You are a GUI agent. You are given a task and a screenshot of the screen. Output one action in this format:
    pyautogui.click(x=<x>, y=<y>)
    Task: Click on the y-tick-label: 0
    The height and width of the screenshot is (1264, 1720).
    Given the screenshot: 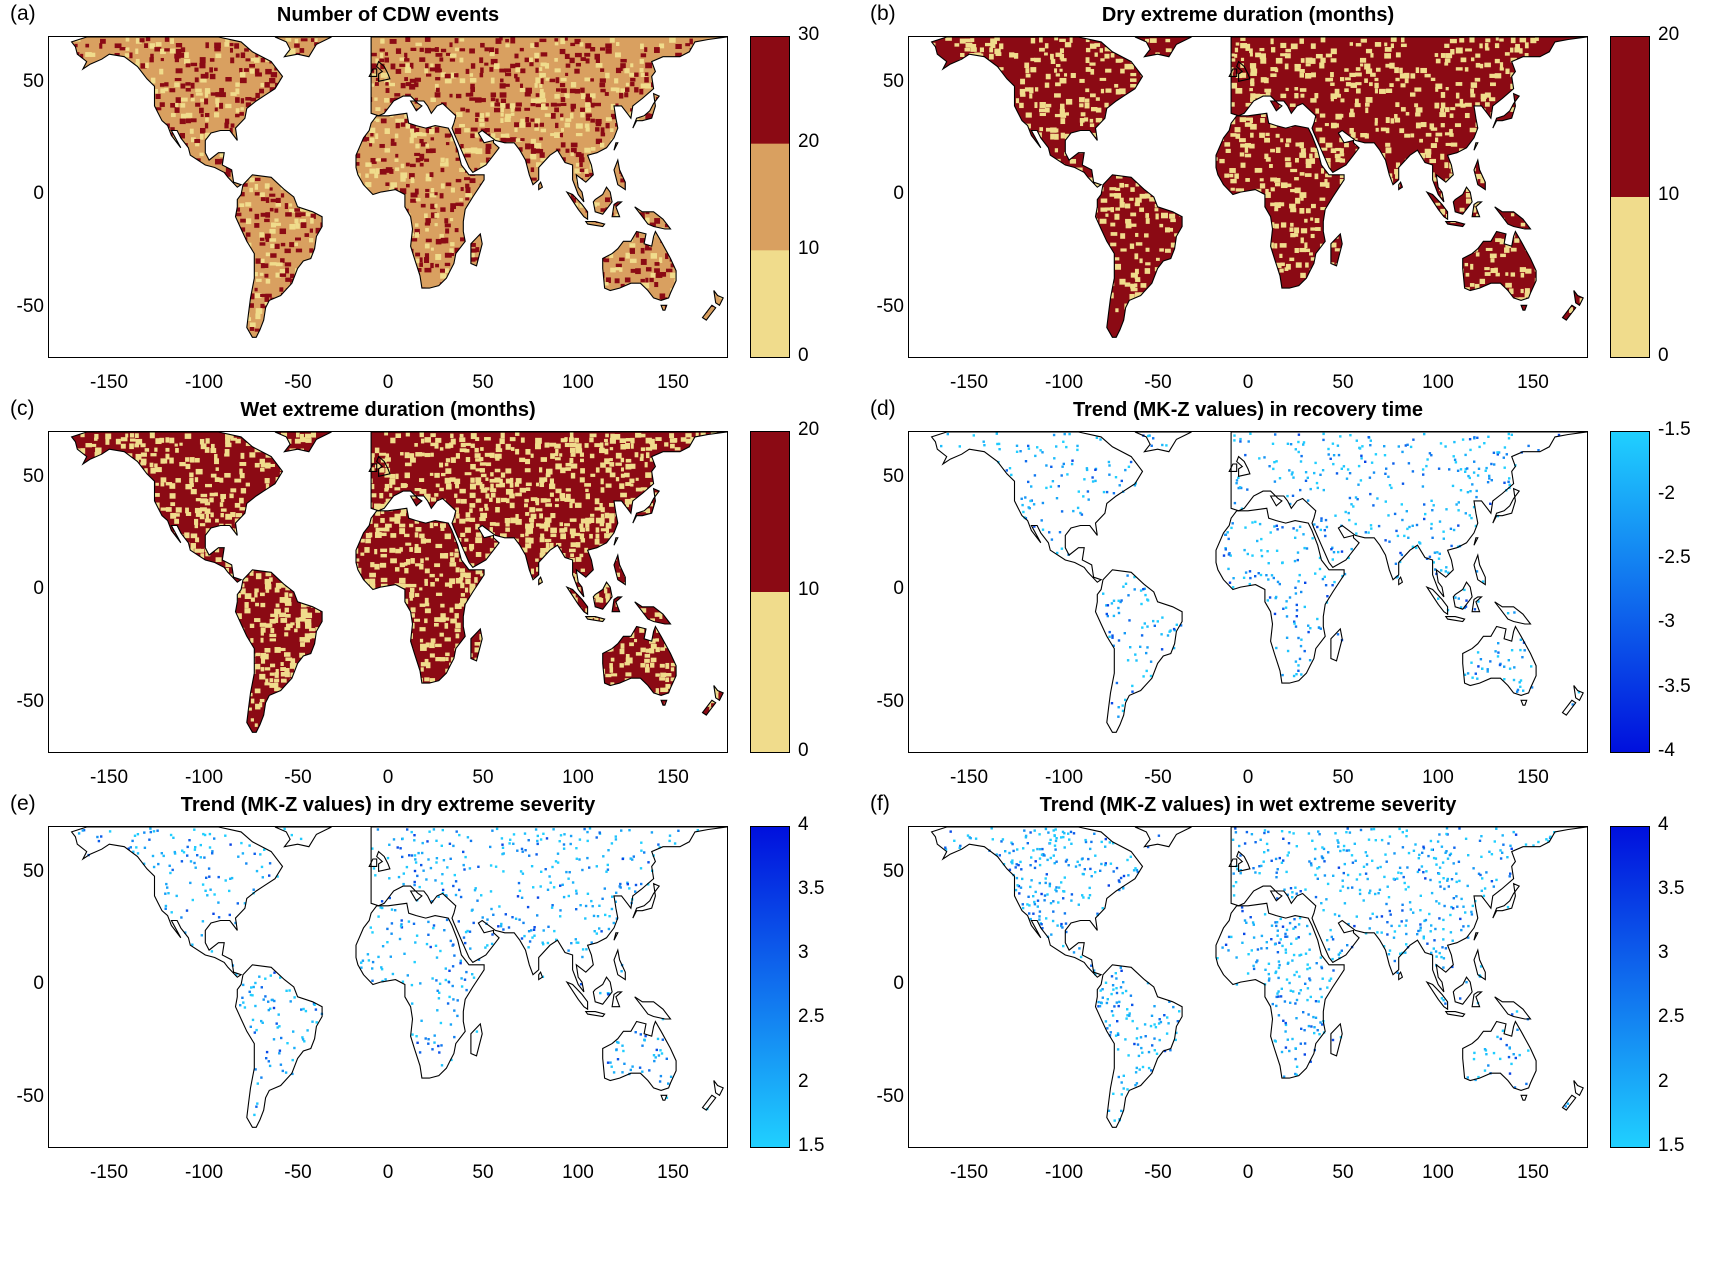 What is the action you would take?
    pyautogui.click(x=38, y=983)
    